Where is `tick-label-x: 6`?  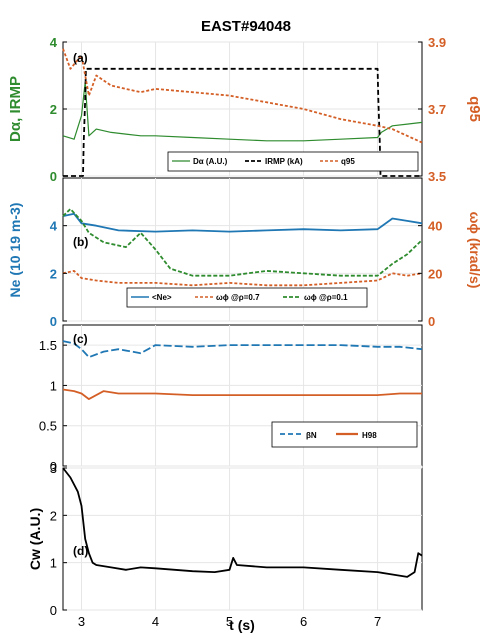 tick-label-x: 6 is located at coordinates (303, 621).